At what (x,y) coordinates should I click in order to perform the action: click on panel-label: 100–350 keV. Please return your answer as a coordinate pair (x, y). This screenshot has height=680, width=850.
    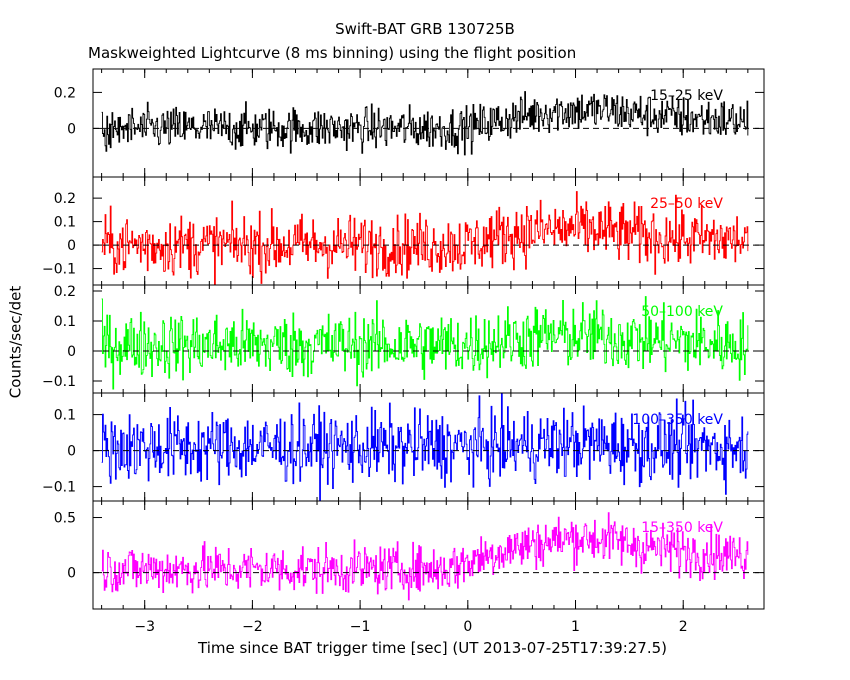
    Looking at the image, I should click on (677, 420).